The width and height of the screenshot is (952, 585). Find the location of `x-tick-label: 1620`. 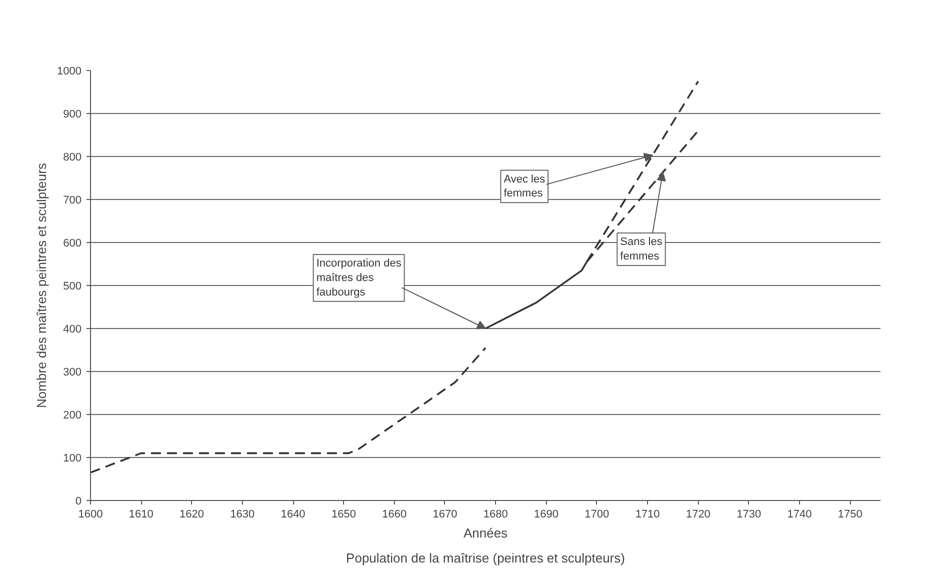

x-tick-label: 1620 is located at coordinates (192, 514).